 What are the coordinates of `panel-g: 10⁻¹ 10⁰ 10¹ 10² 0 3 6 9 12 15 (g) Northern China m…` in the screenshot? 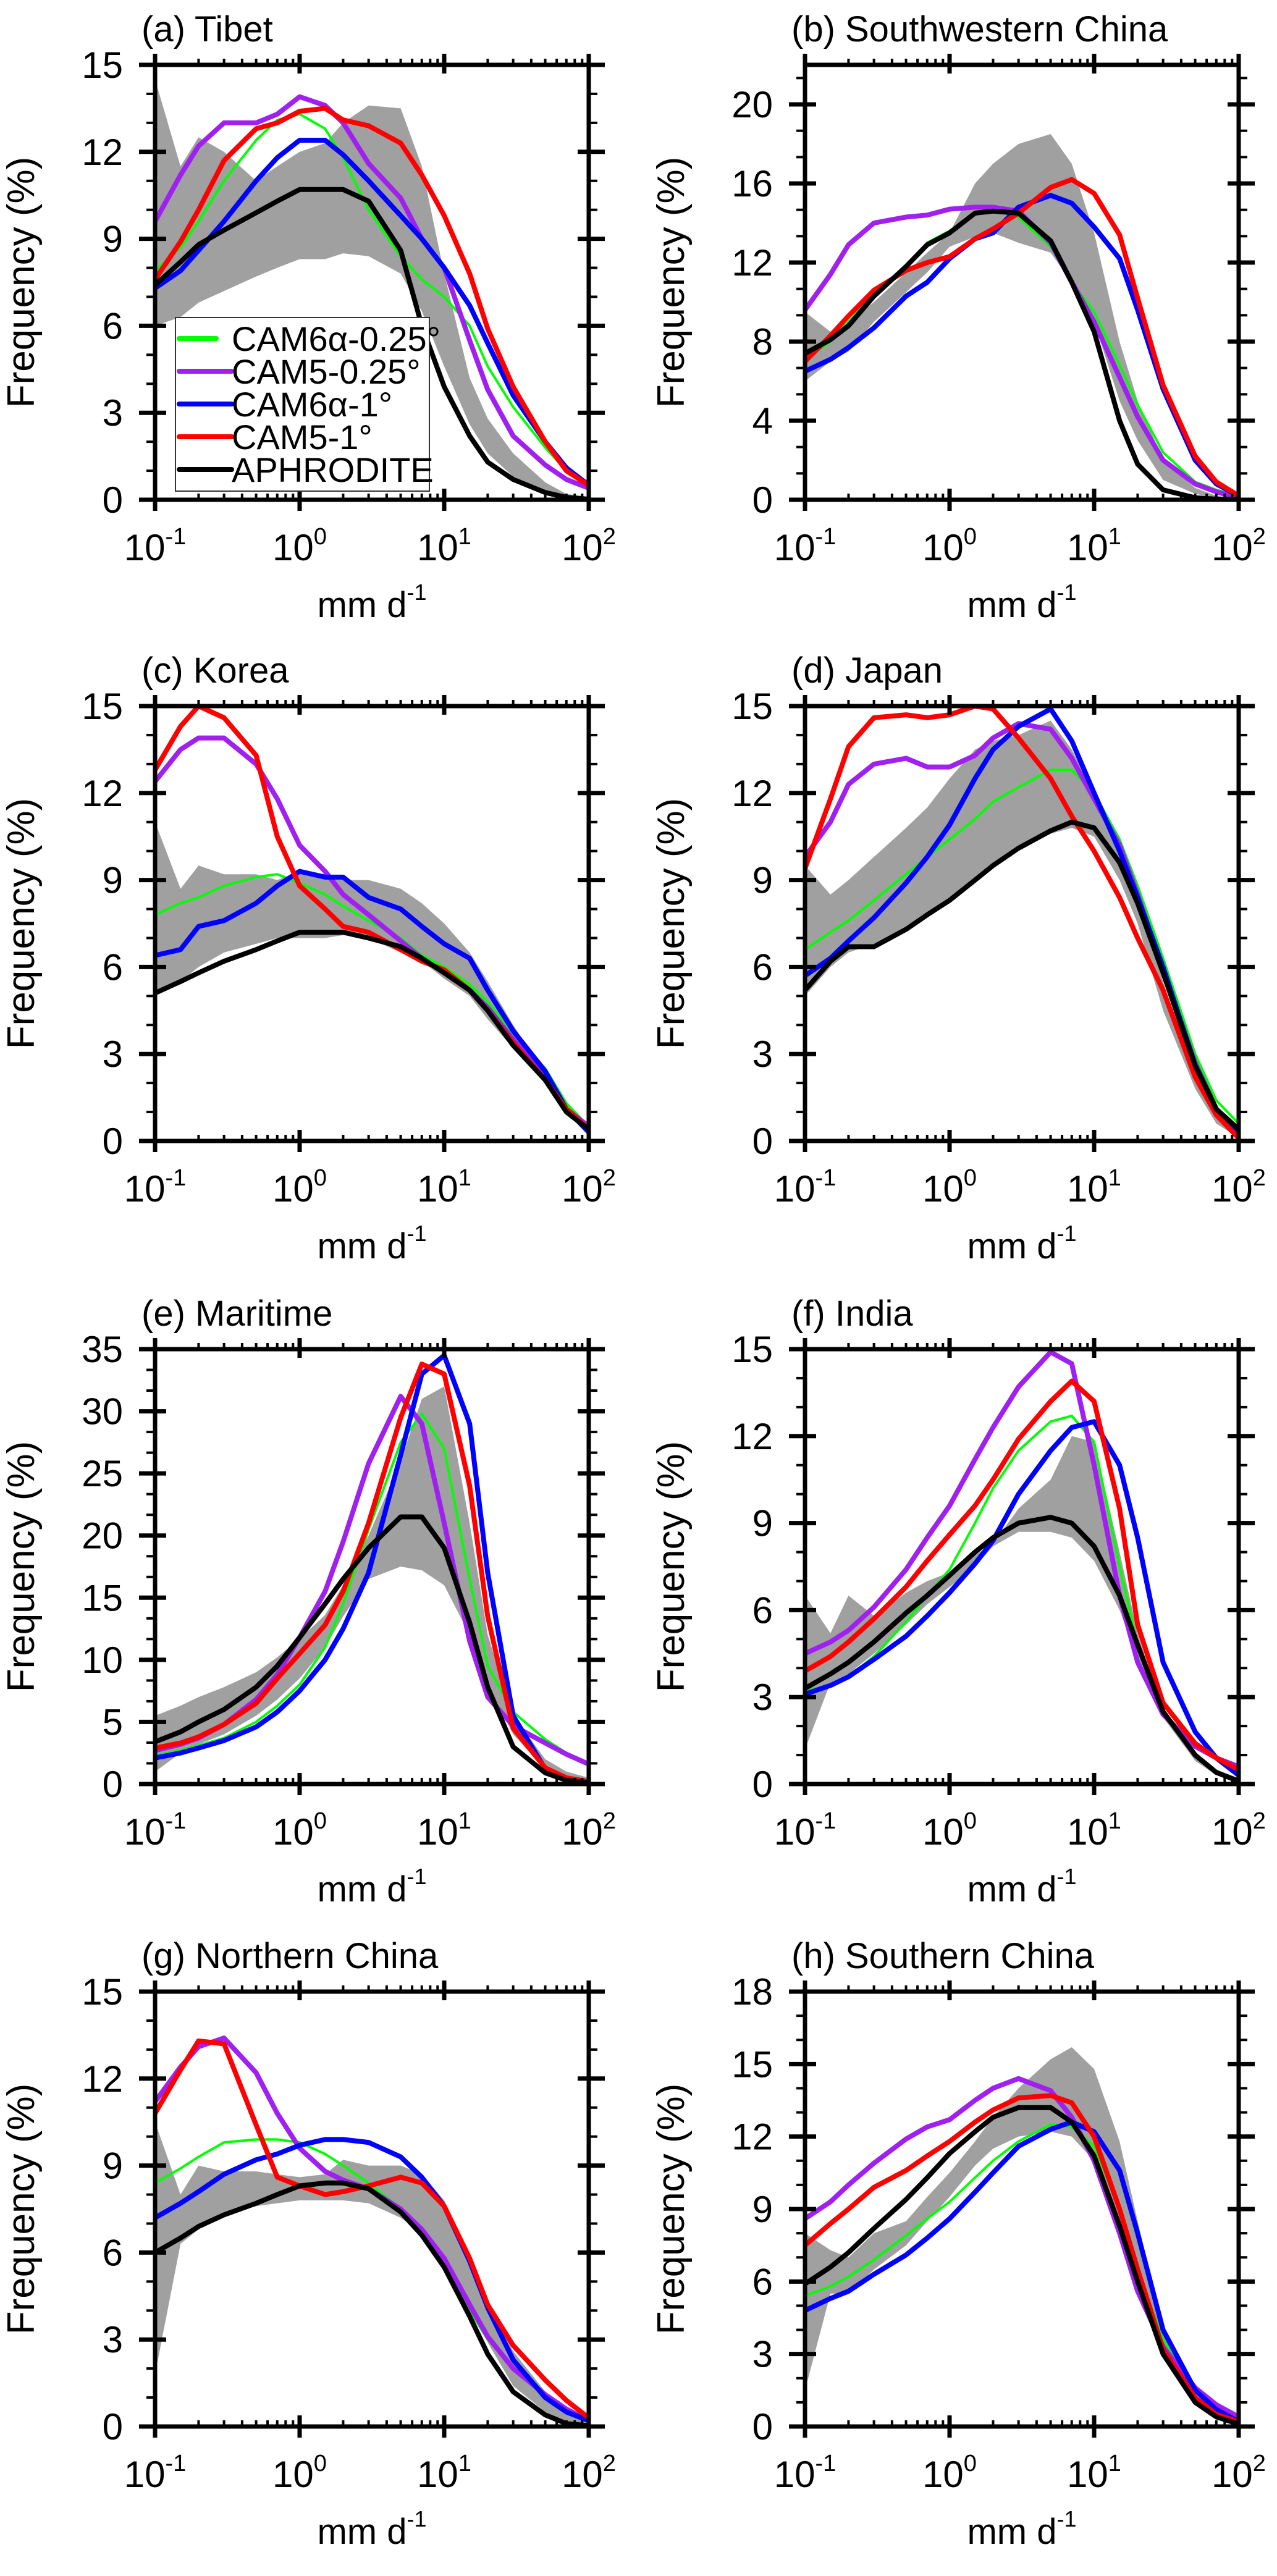 It's located at (308, 2244).